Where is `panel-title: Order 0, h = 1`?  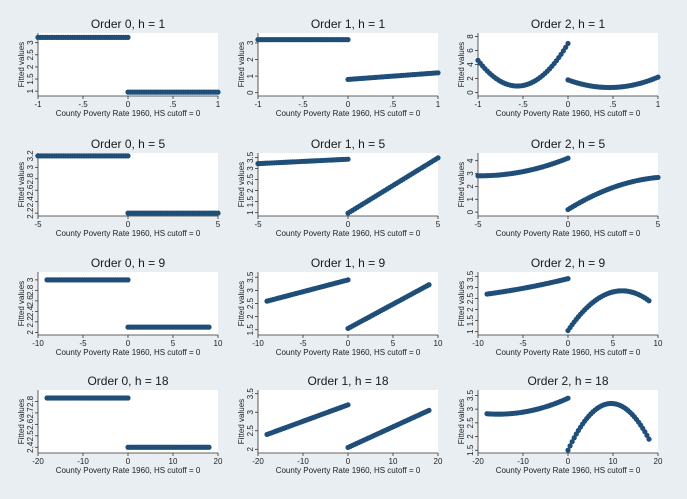
panel-title: Order 0, h = 1 is located at coordinates (128, 24).